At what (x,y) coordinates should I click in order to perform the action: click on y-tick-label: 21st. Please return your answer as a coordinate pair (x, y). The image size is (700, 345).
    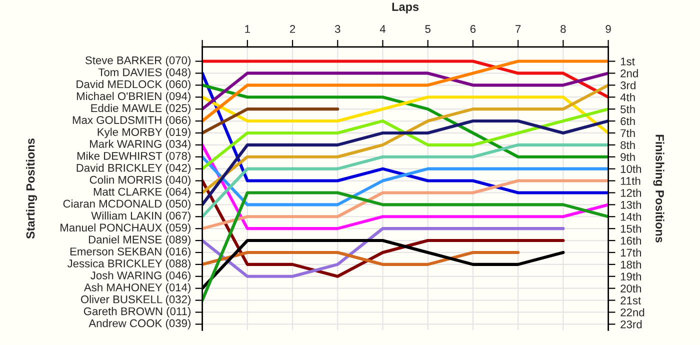
    Looking at the image, I should click on (631, 300).